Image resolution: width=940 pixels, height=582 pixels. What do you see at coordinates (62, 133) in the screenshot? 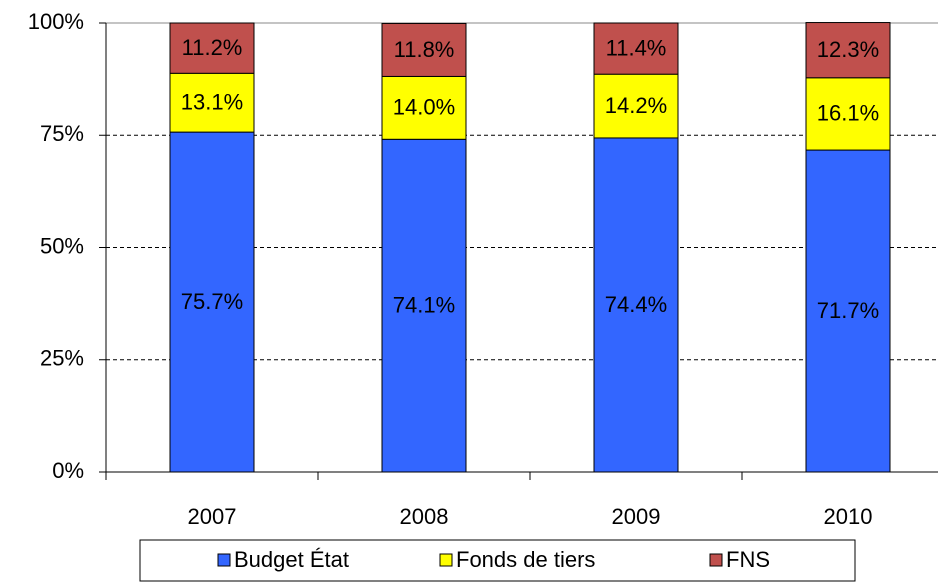
I see `y-tick-label: 75%` at bounding box center [62, 133].